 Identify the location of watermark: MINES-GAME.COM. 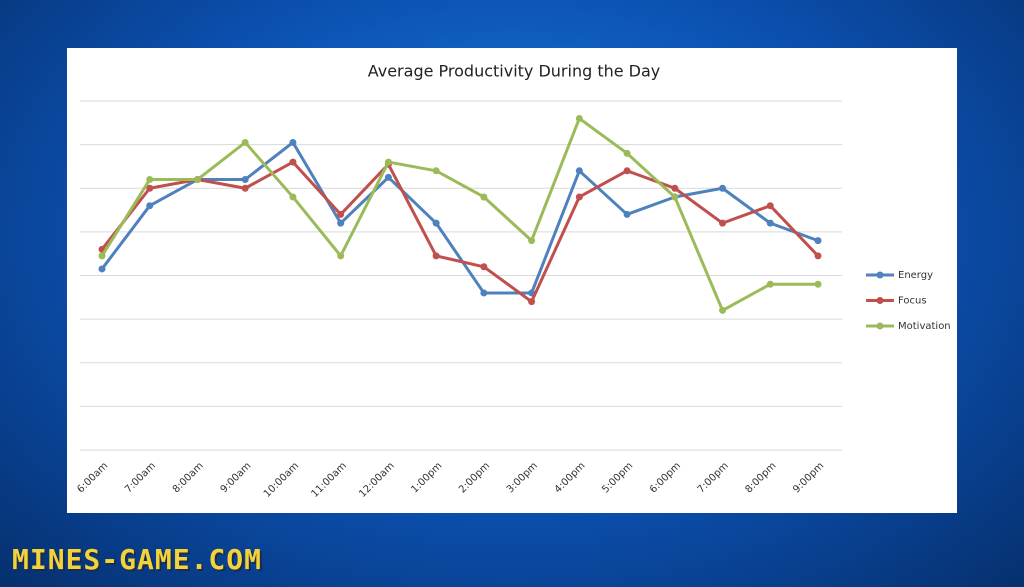
(137, 559).